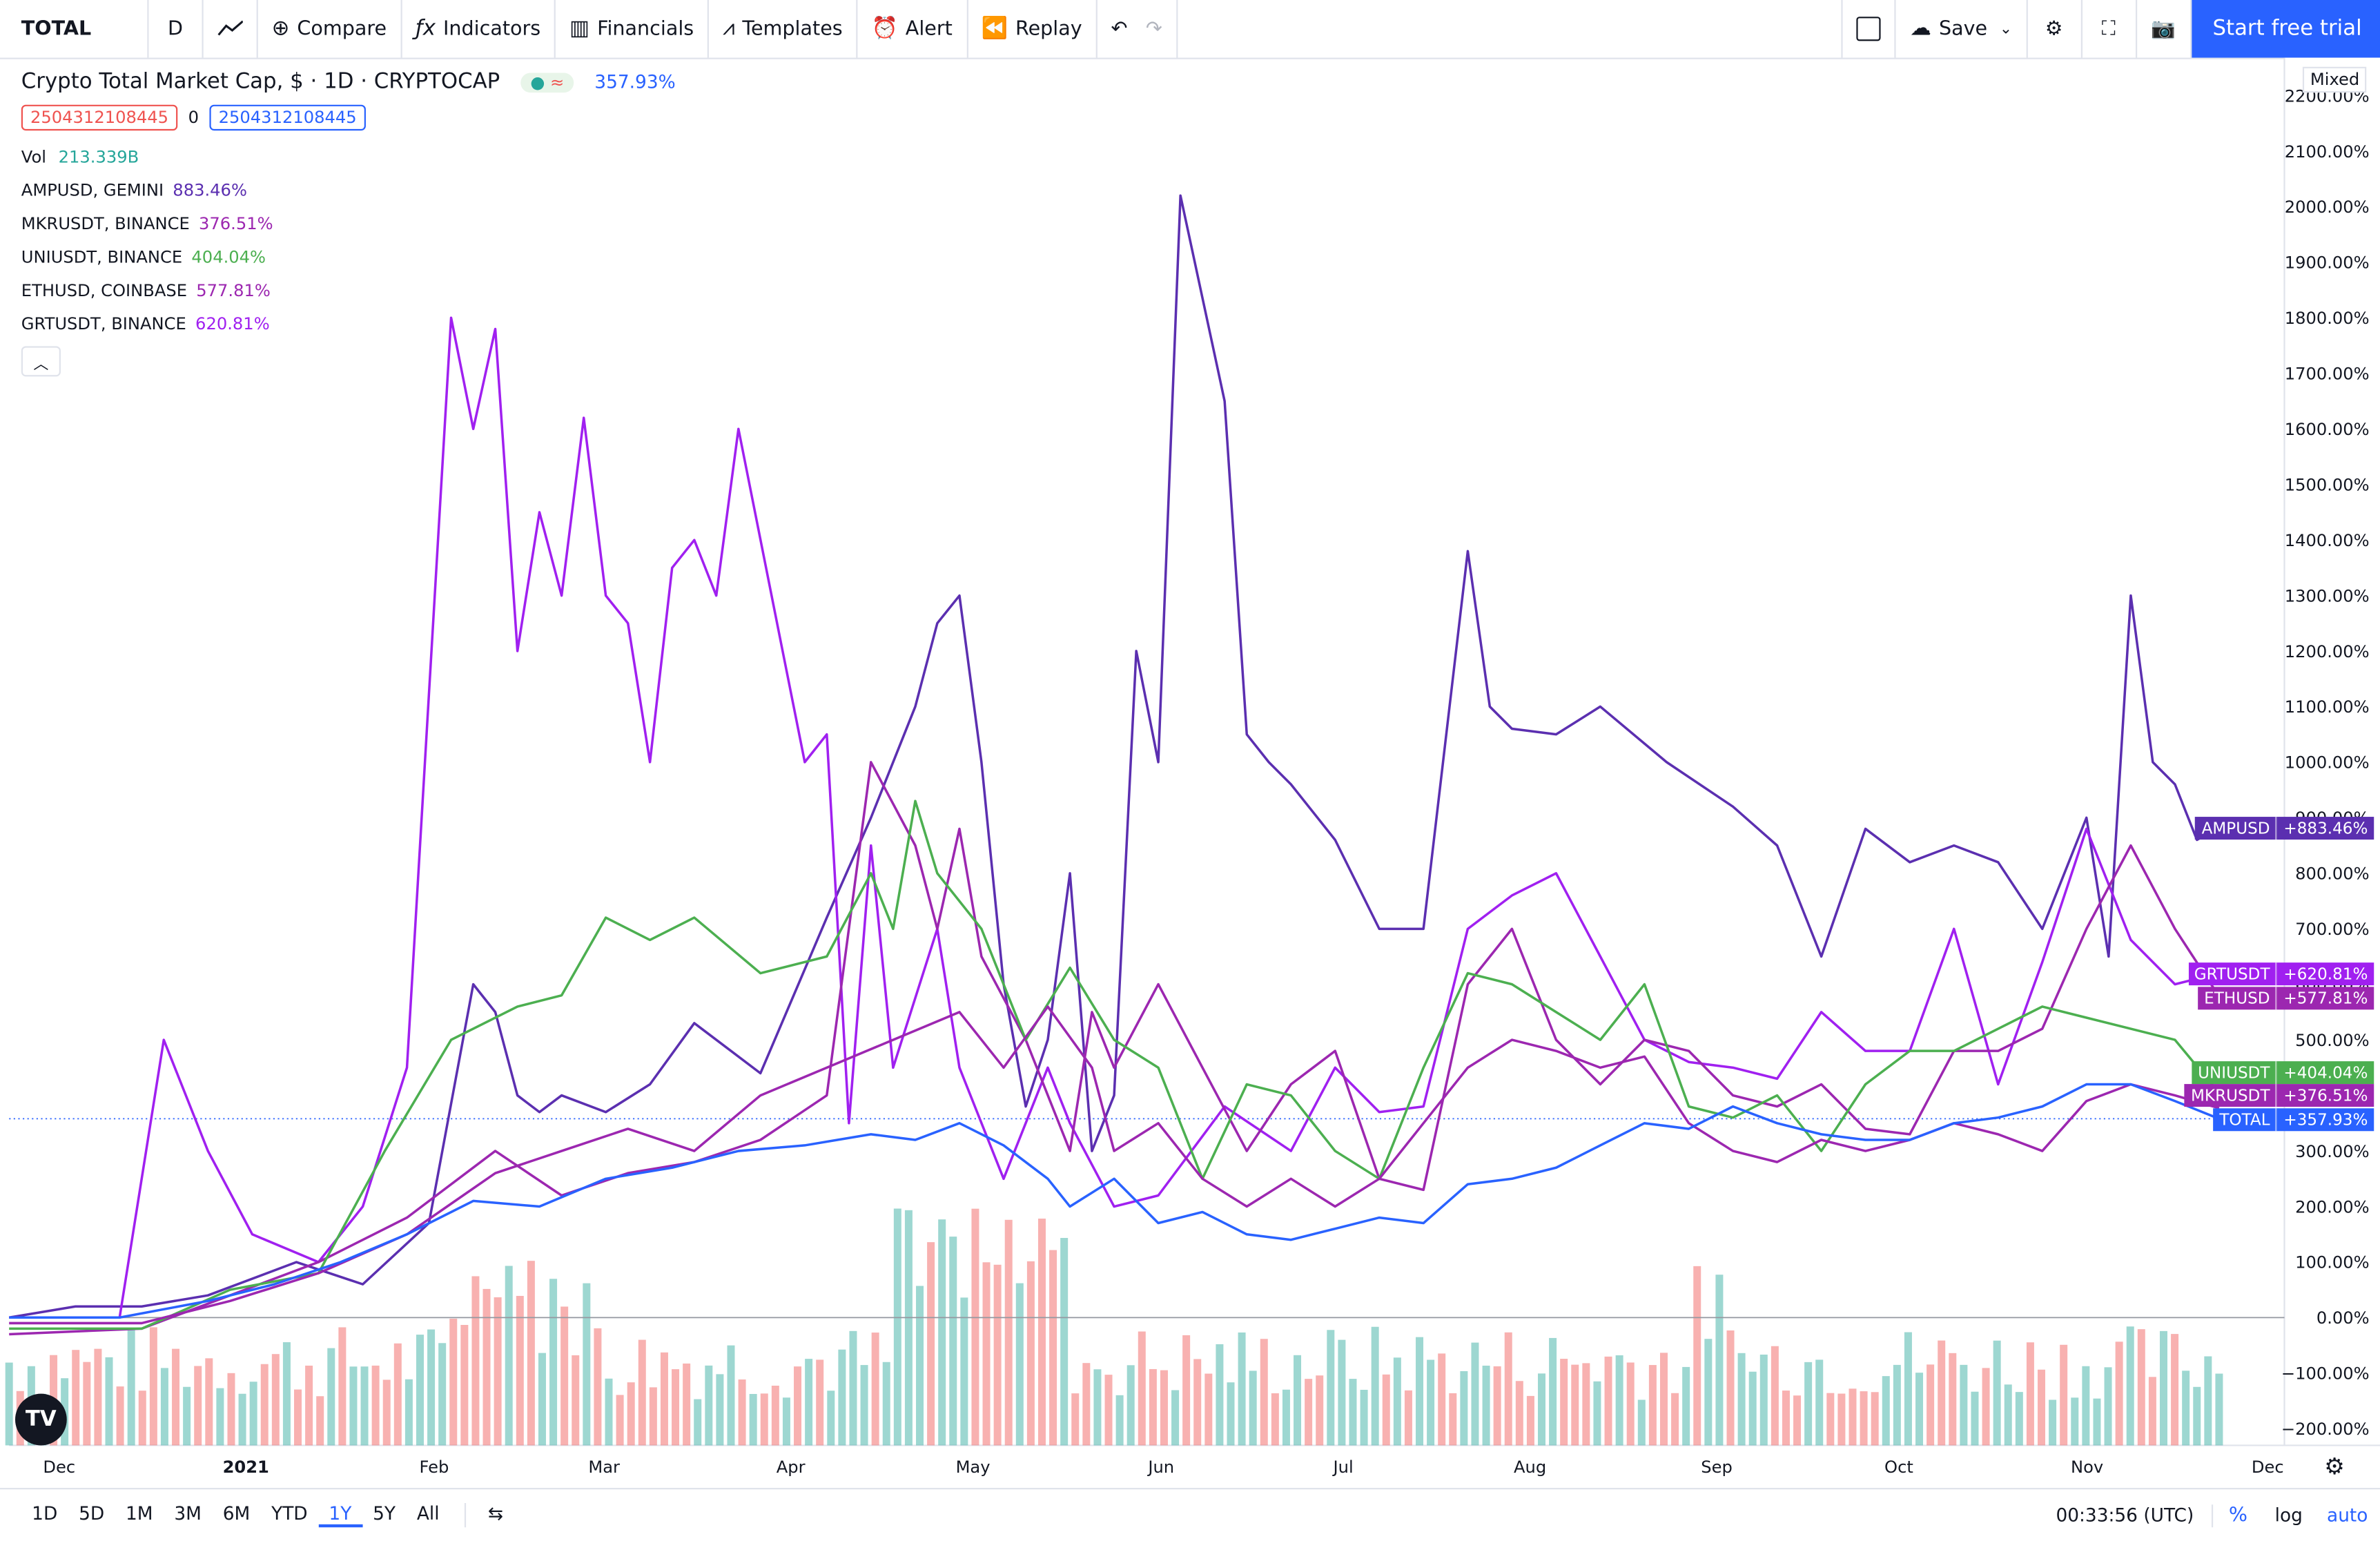 The image size is (2380, 1550). I want to click on financials-button: ▥ Financials, so click(633, 29).